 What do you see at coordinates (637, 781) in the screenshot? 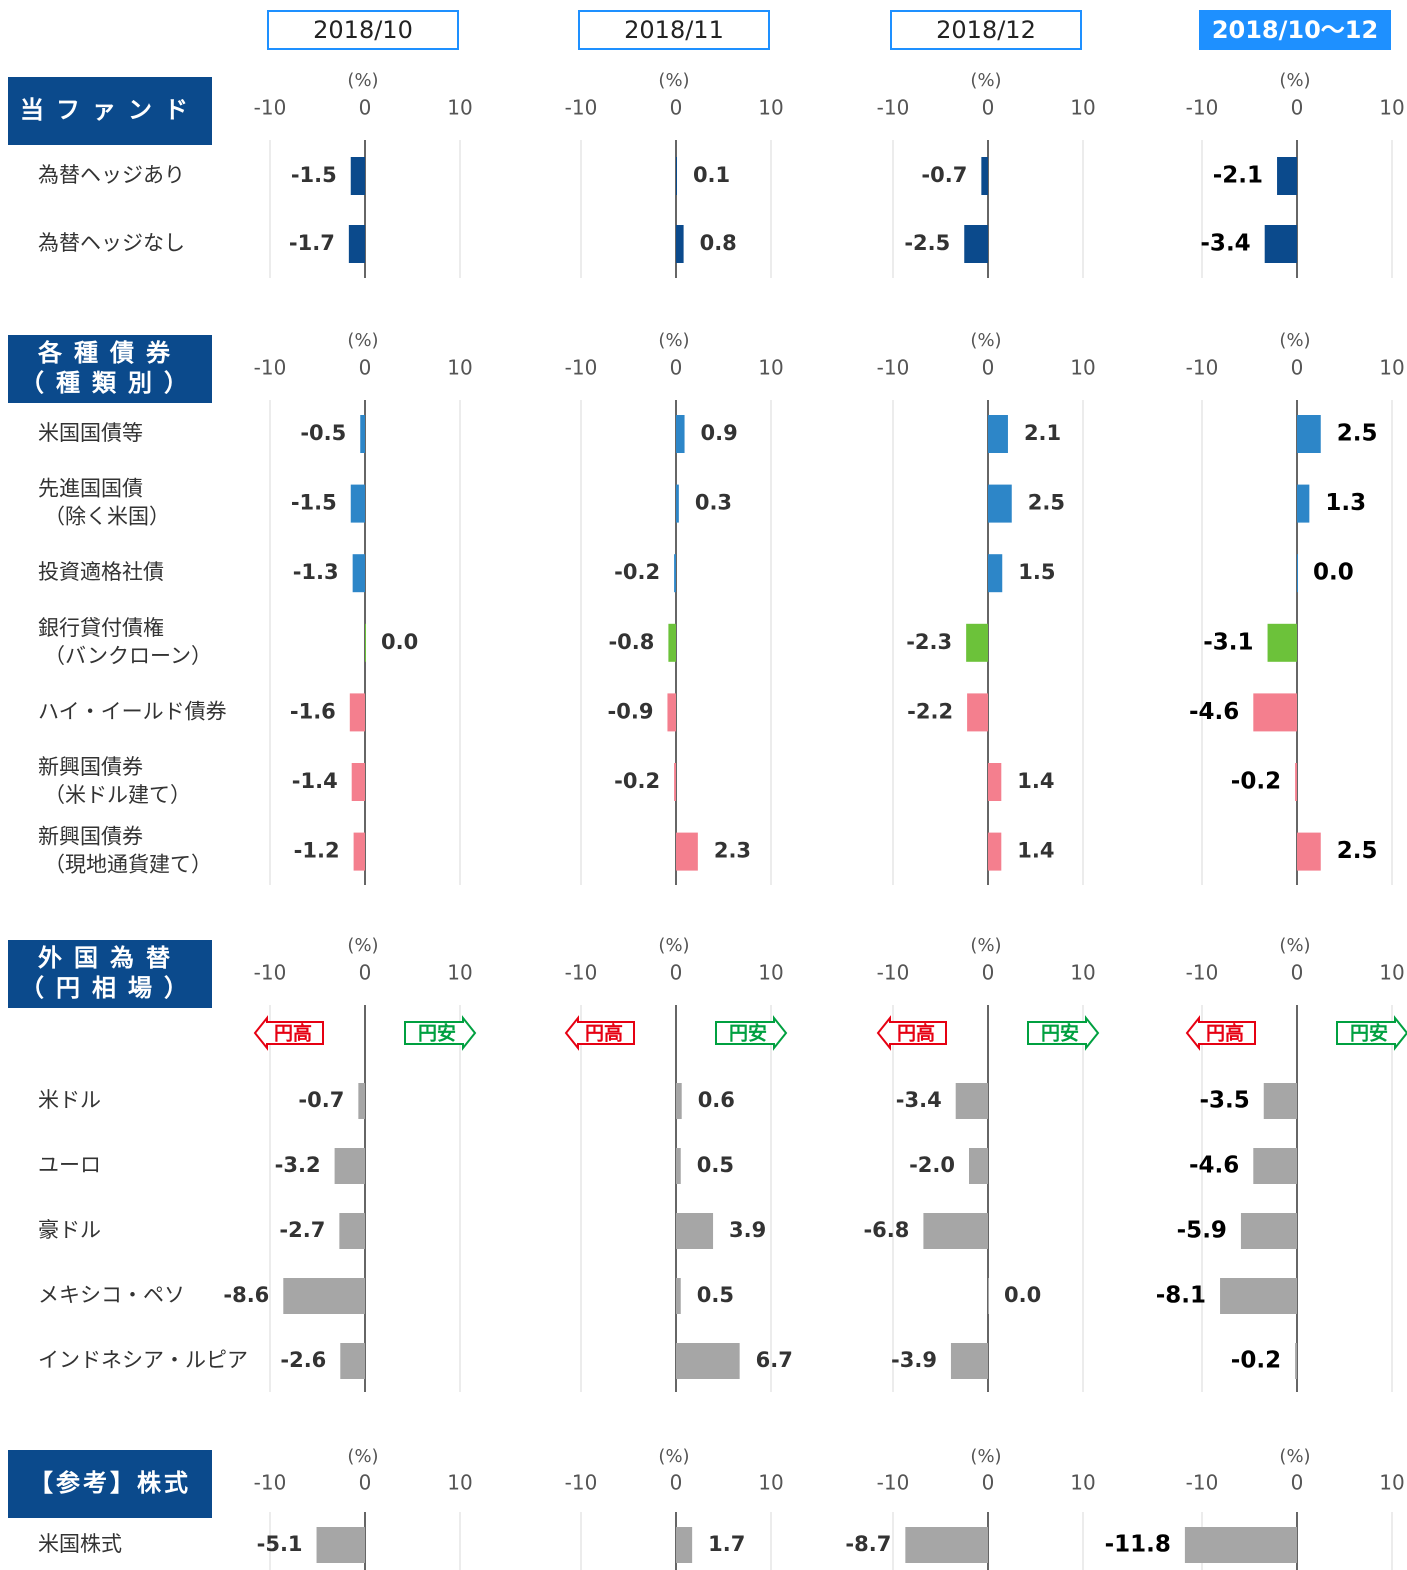
I see `value-label: -0.2` at bounding box center [637, 781].